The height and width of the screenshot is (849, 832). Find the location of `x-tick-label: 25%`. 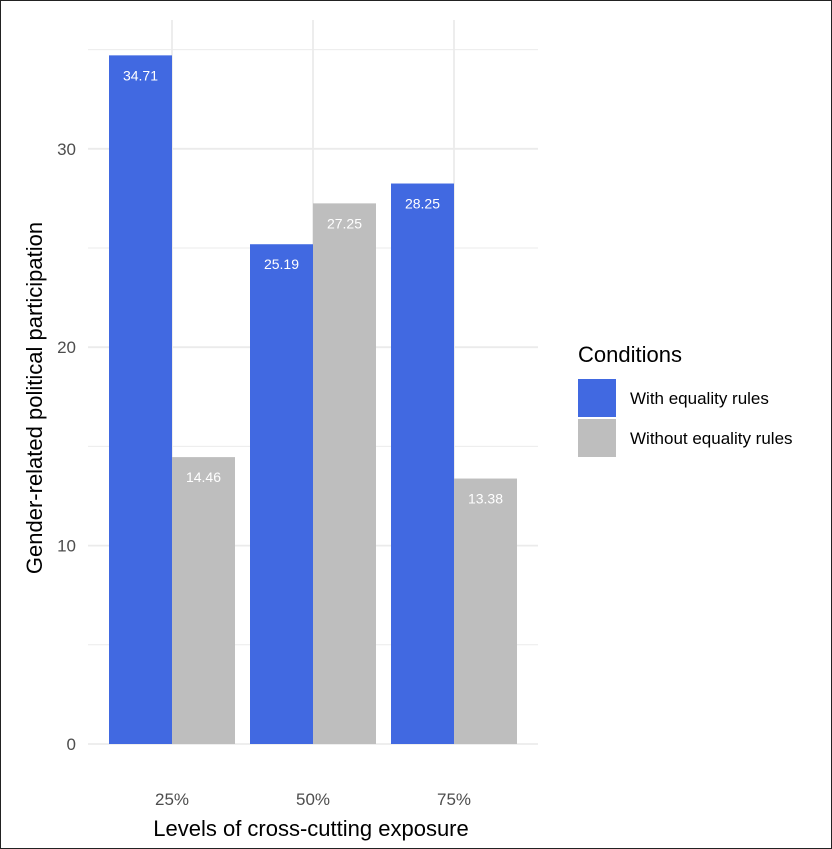

x-tick-label: 25% is located at coordinates (172, 799).